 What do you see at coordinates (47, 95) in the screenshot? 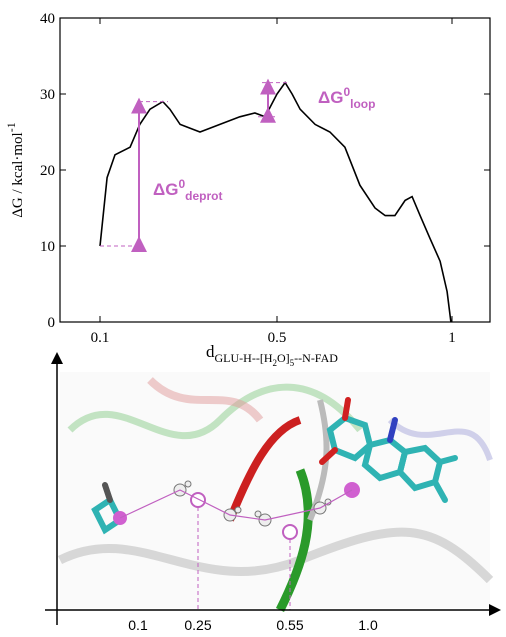
I see `y-tick-label: 30` at bounding box center [47, 95].